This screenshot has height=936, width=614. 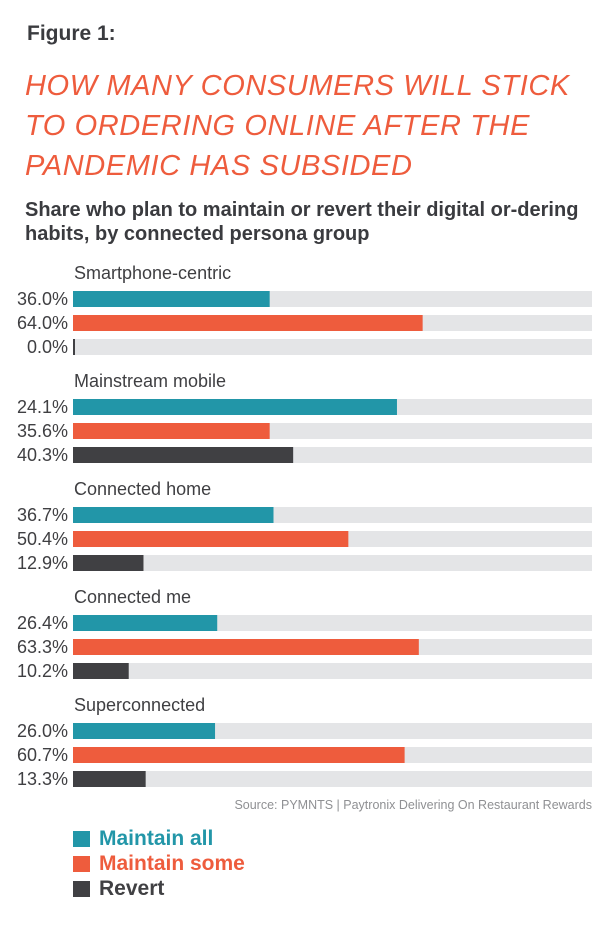 What do you see at coordinates (304, 634) in the screenshot?
I see `group-connected-me: Connected me 26.4% 63.3% 10.2%` at bounding box center [304, 634].